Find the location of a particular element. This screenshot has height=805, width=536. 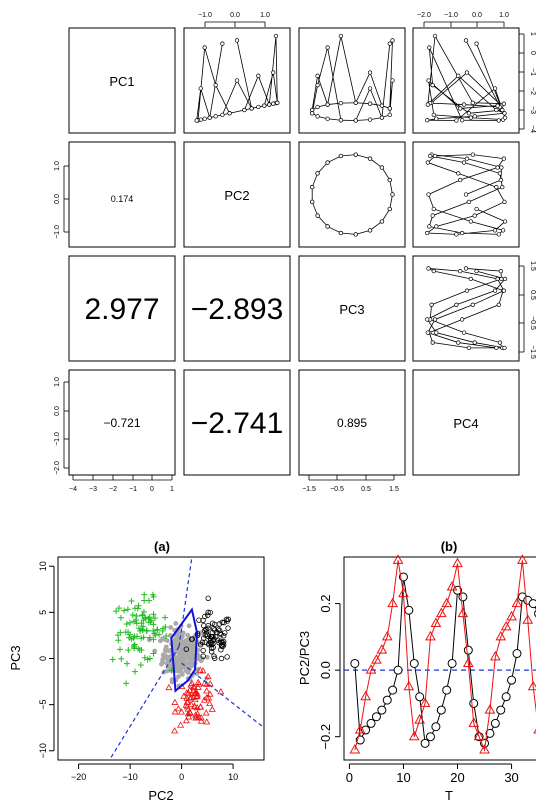

bottom-tick-c0-2: −2 is located at coordinates (113, 489).